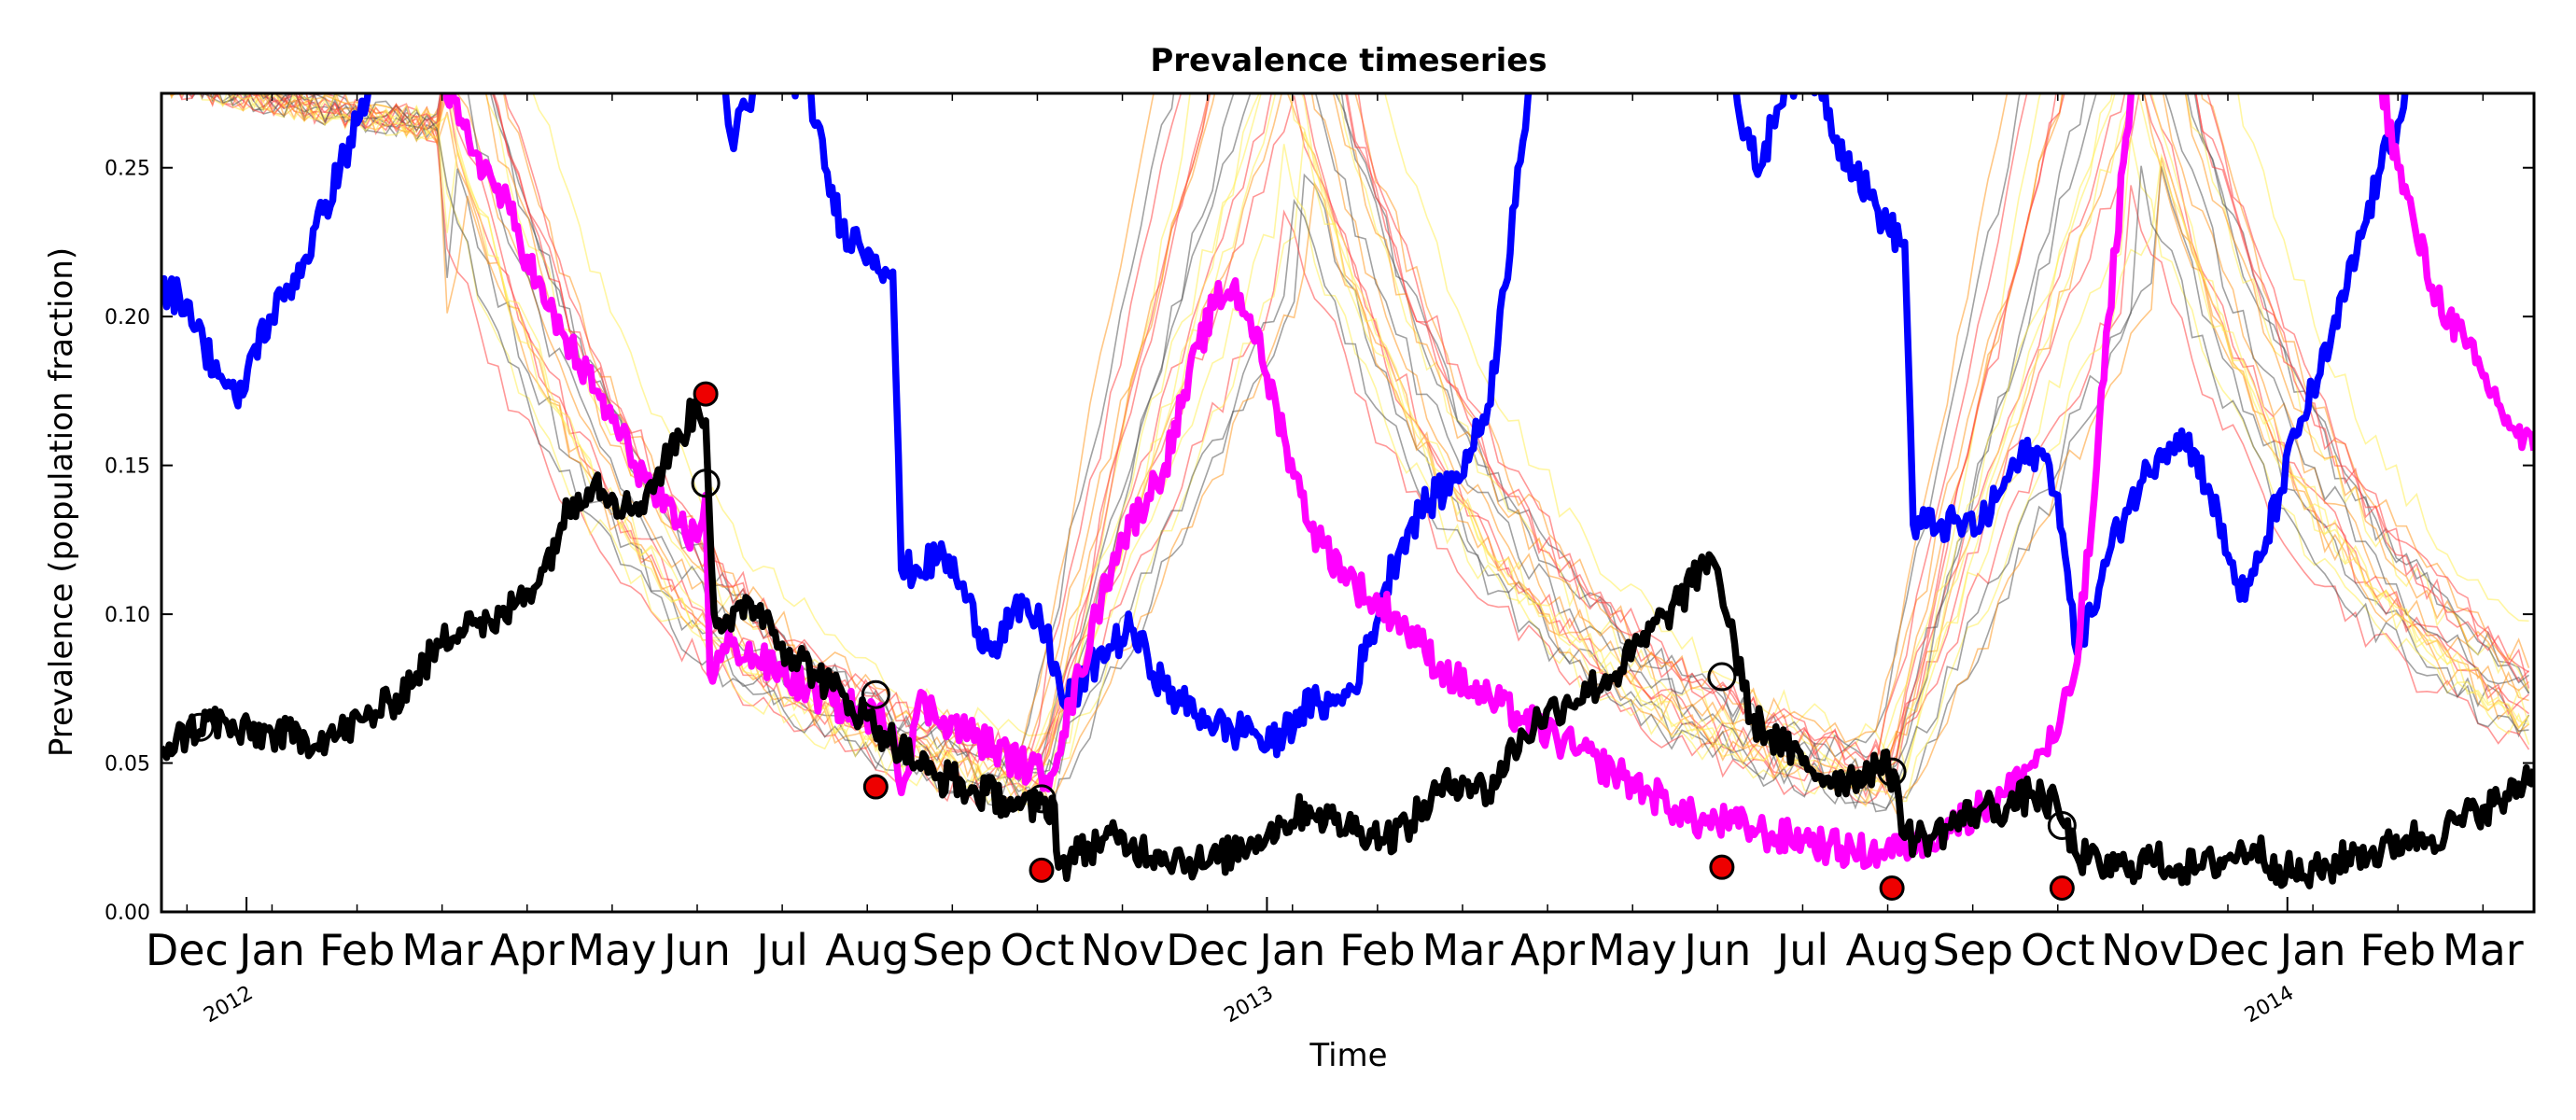  What do you see at coordinates (127, 317) in the screenshot?
I see `y-tick-label: 0.20` at bounding box center [127, 317].